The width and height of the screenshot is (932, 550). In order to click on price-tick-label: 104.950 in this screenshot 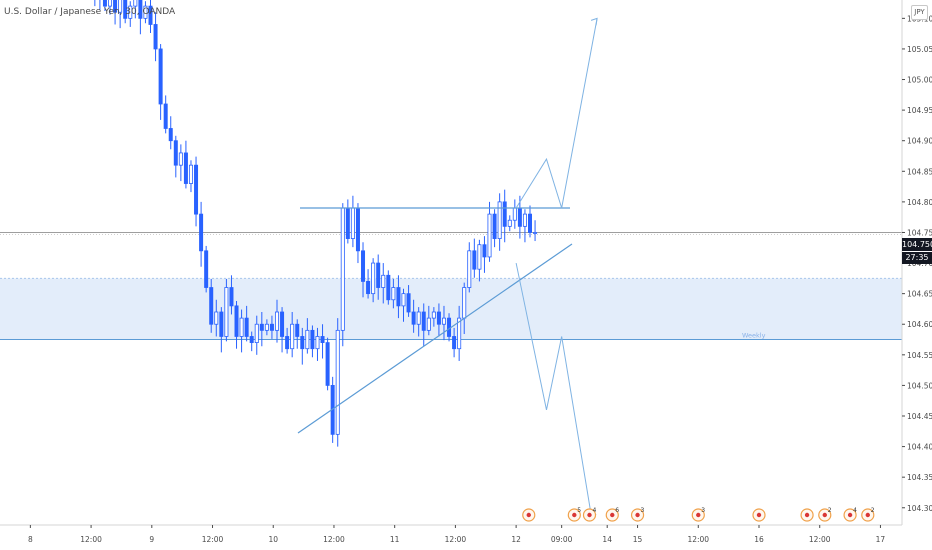, I will do `click(919, 110)`.